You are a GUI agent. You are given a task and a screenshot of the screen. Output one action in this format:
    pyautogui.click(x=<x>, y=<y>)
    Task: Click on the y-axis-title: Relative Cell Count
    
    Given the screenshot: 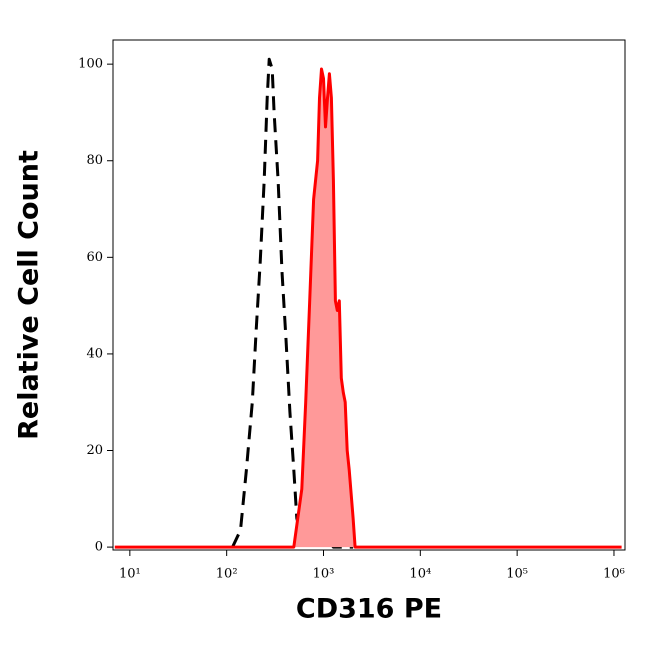 What is the action you would take?
    pyautogui.click(x=29, y=295)
    